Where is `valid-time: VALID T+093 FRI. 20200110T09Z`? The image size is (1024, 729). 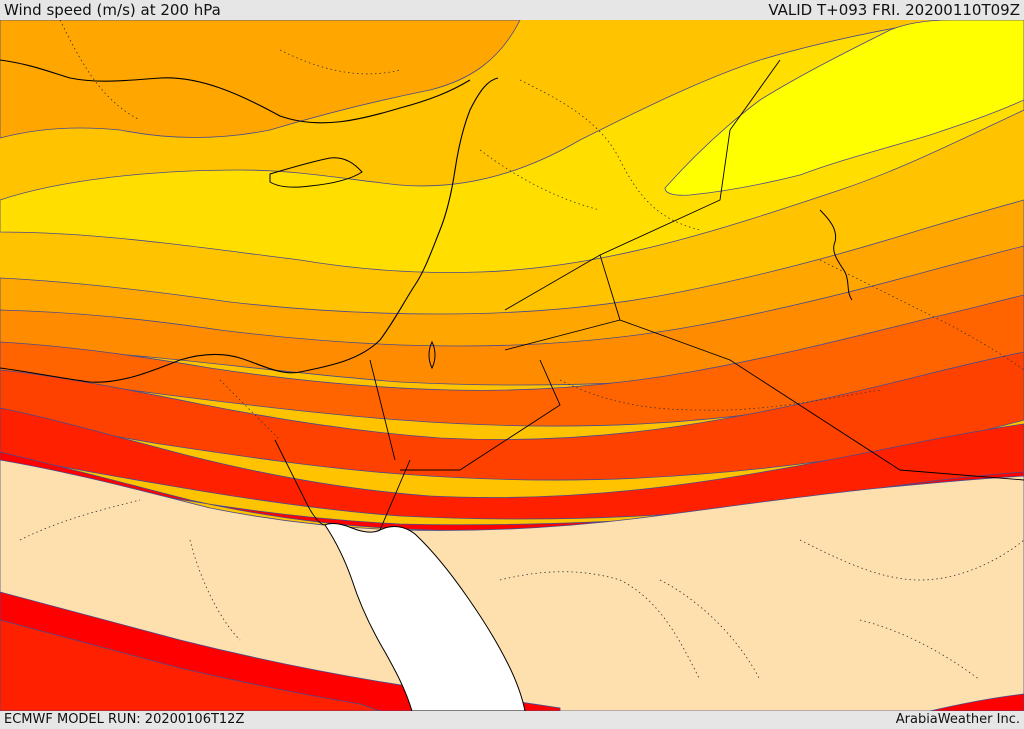 valid-time: VALID T+093 FRI. 20200110T09Z is located at coordinates (894, 10).